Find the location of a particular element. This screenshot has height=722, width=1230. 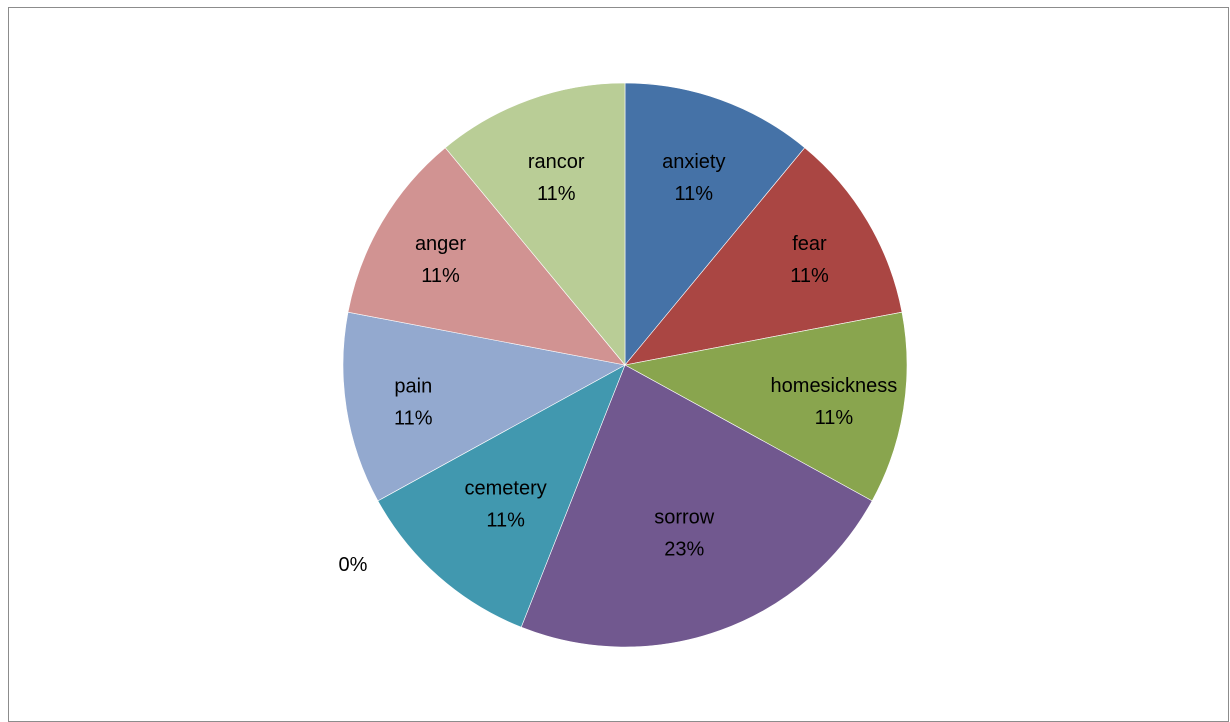

slice-label-rancor: rancor 11% is located at coordinates (556, 178).